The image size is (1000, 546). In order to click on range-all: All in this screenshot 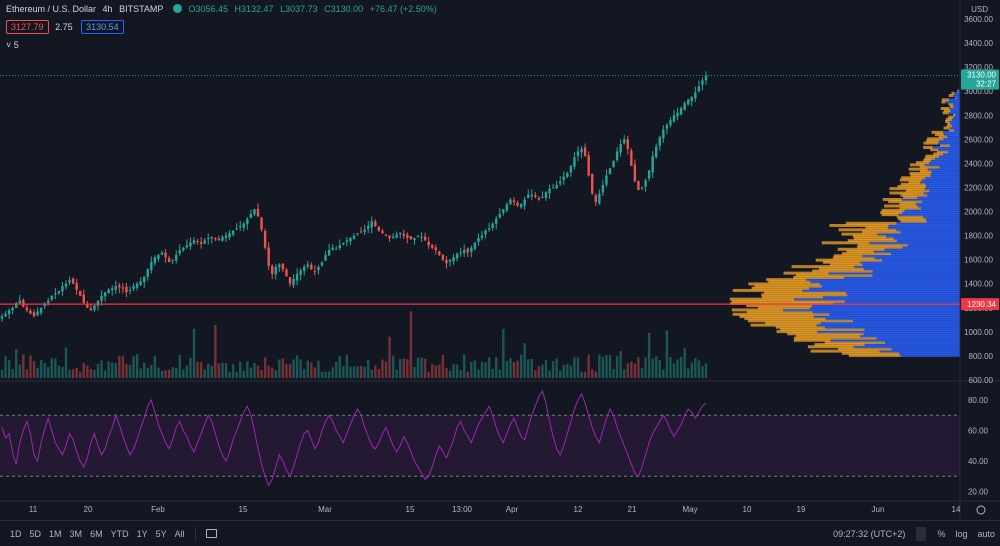, I will do `click(179, 533)`.